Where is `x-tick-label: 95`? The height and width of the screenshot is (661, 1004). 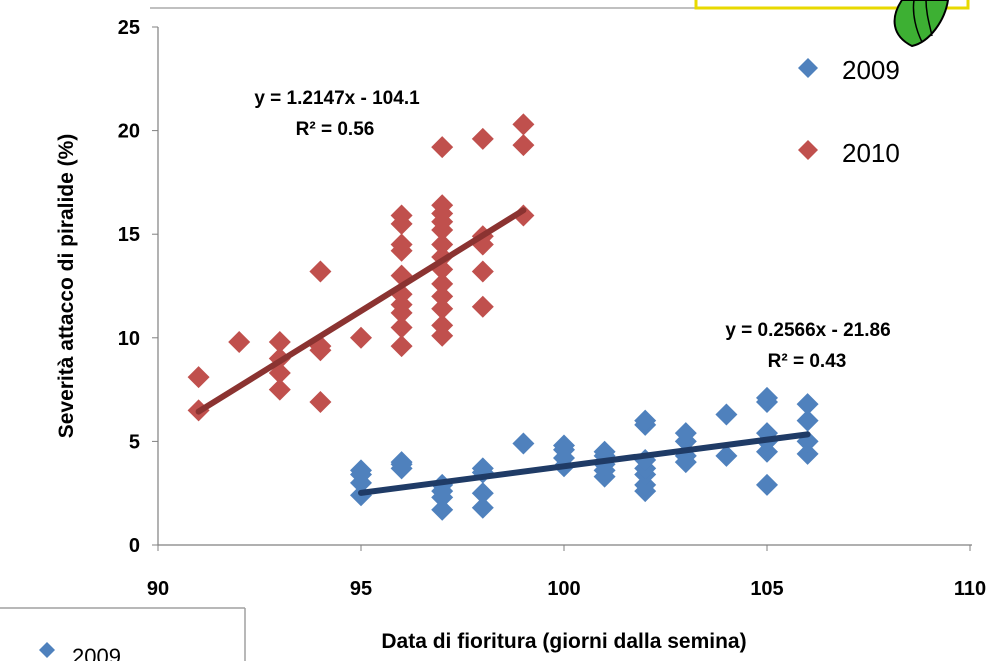
x-tick-label: 95 is located at coordinates (361, 589).